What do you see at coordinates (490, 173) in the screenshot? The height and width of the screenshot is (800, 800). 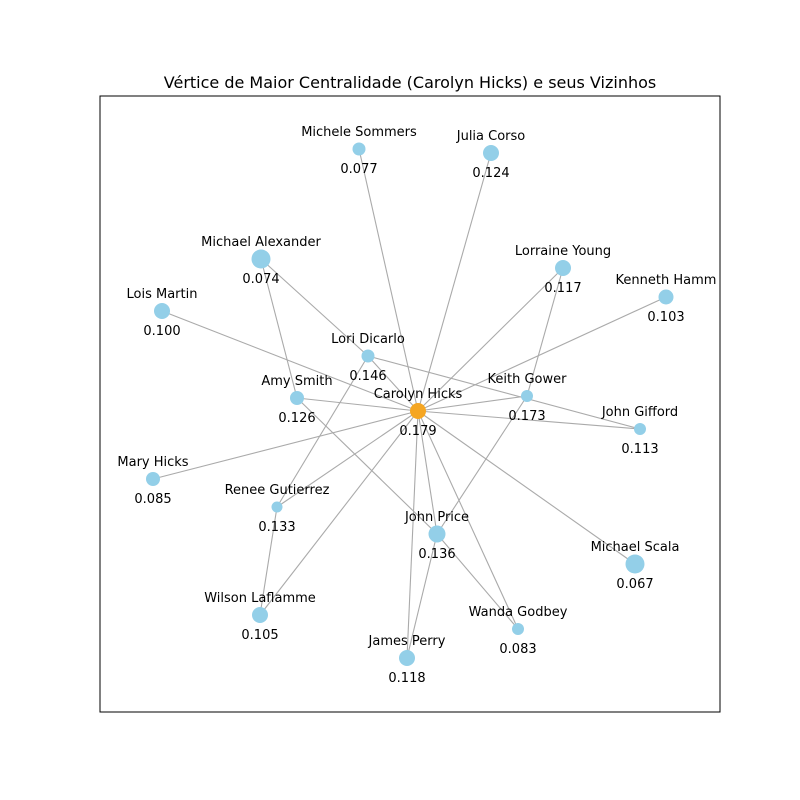 I see `node-centrality-value: 0.124` at bounding box center [490, 173].